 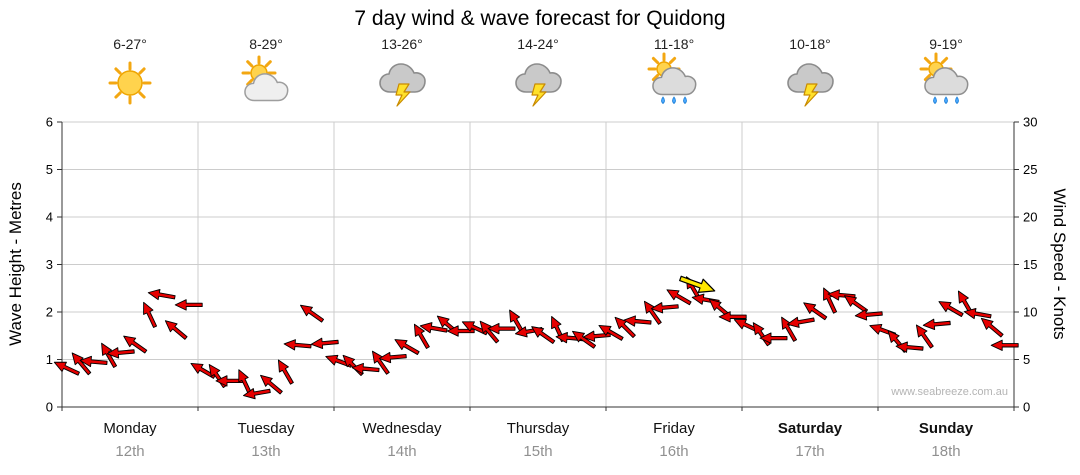 I want to click on date-label-13th: 13th, so click(x=265, y=451).